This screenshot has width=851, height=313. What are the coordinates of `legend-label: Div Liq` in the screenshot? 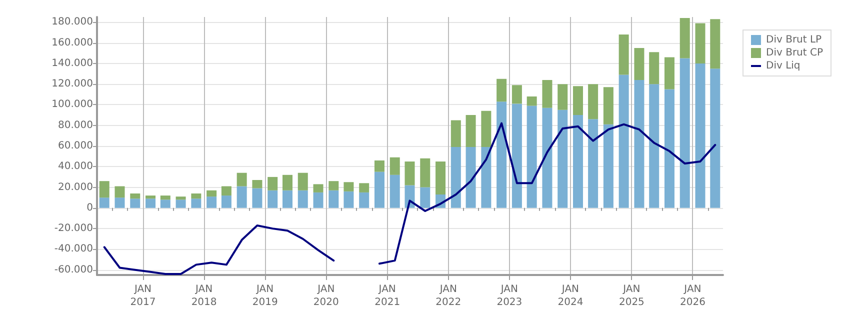 It's located at (783, 66).